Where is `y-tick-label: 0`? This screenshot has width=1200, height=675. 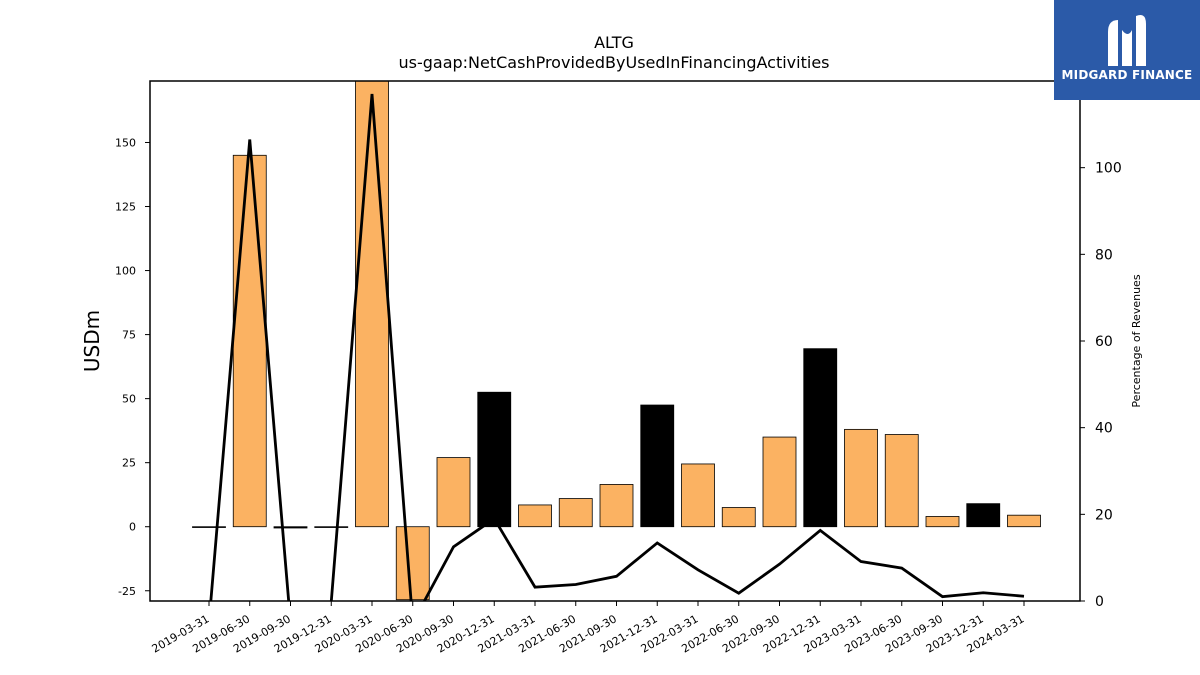 y-tick-label: 0 is located at coordinates (132, 527).